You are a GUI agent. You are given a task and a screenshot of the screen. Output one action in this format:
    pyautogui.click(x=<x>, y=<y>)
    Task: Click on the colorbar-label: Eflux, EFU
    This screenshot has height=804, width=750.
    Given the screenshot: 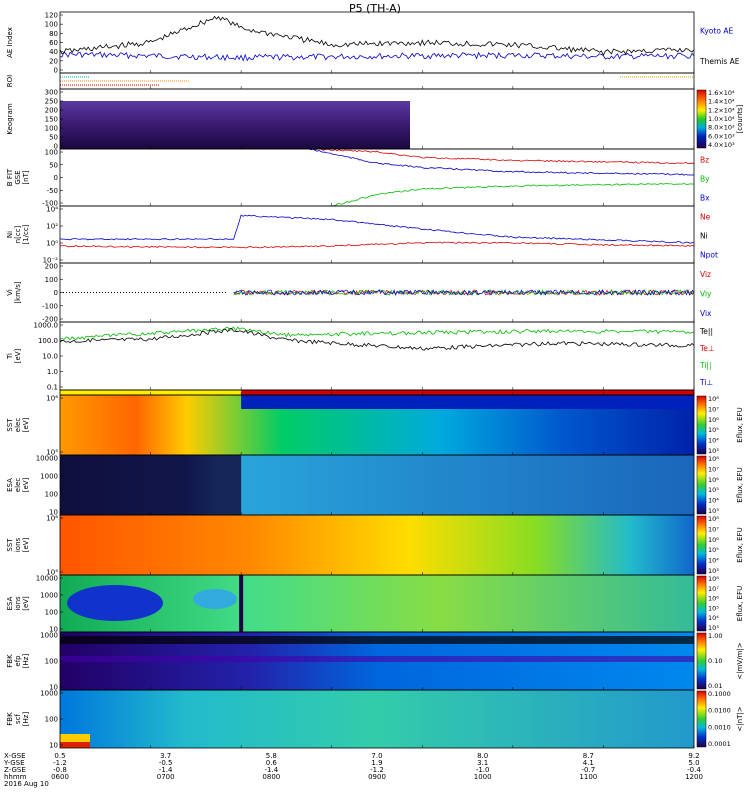 What is the action you would take?
    pyautogui.click(x=740, y=603)
    